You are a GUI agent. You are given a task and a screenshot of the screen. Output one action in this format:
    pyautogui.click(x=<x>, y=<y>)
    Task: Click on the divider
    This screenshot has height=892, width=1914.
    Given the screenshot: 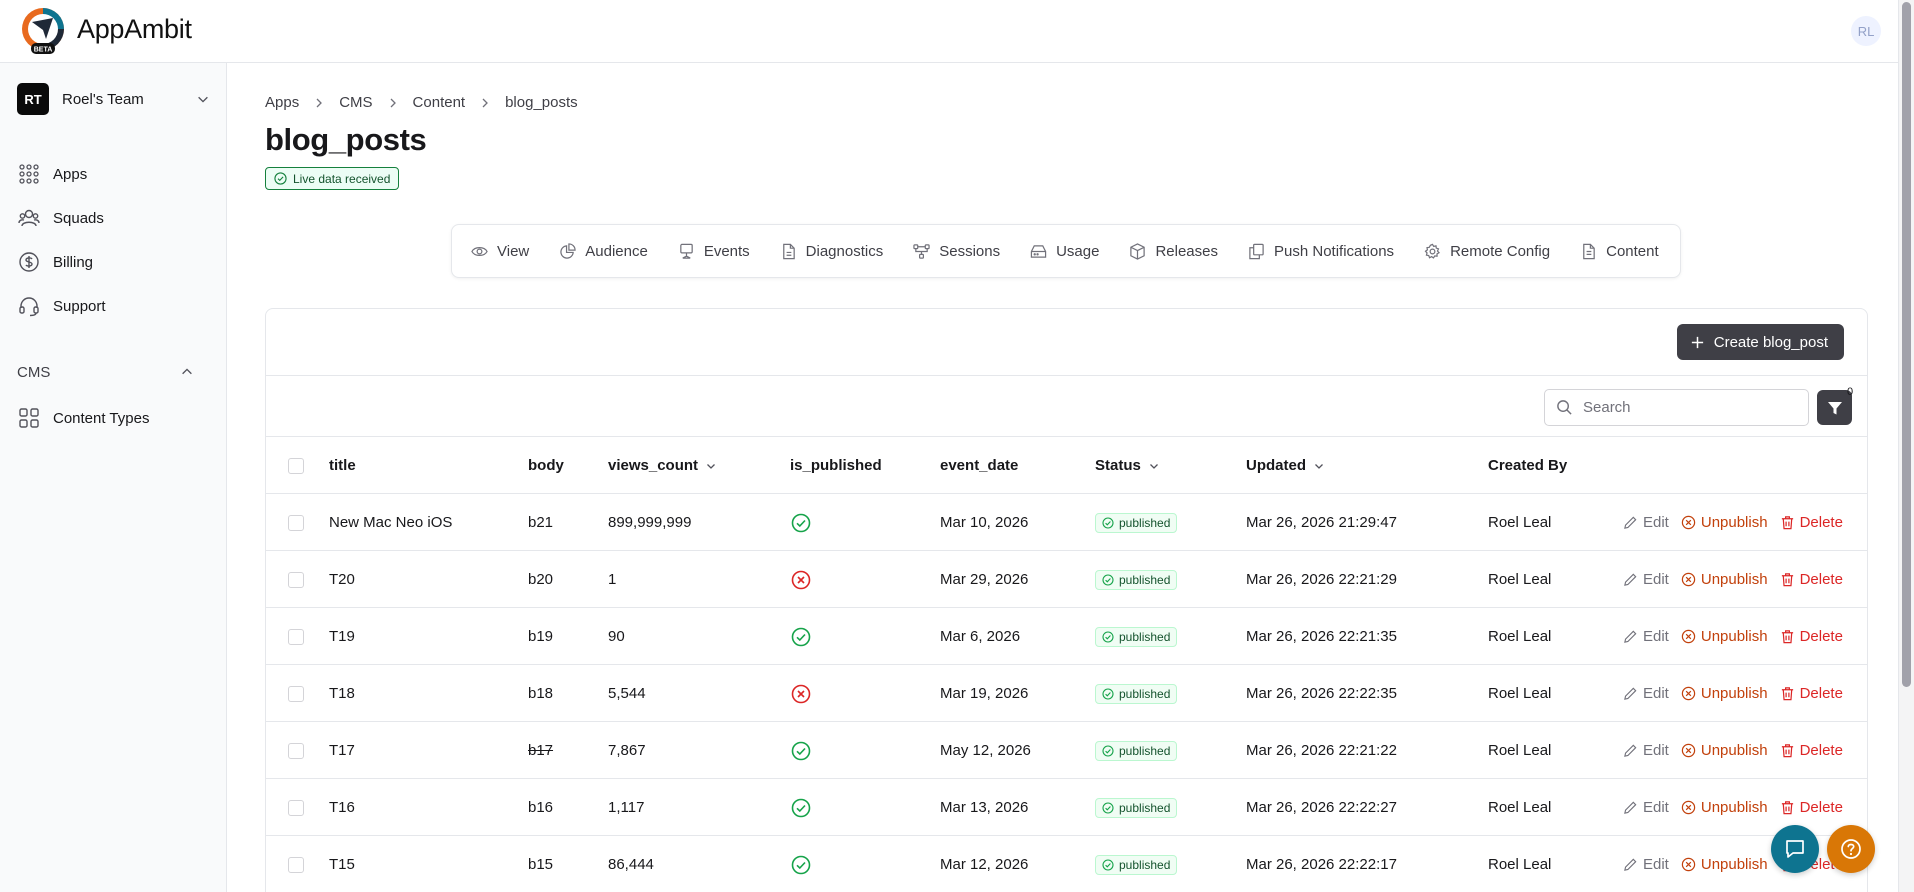 What is the action you would take?
    pyautogui.click(x=1066, y=375)
    